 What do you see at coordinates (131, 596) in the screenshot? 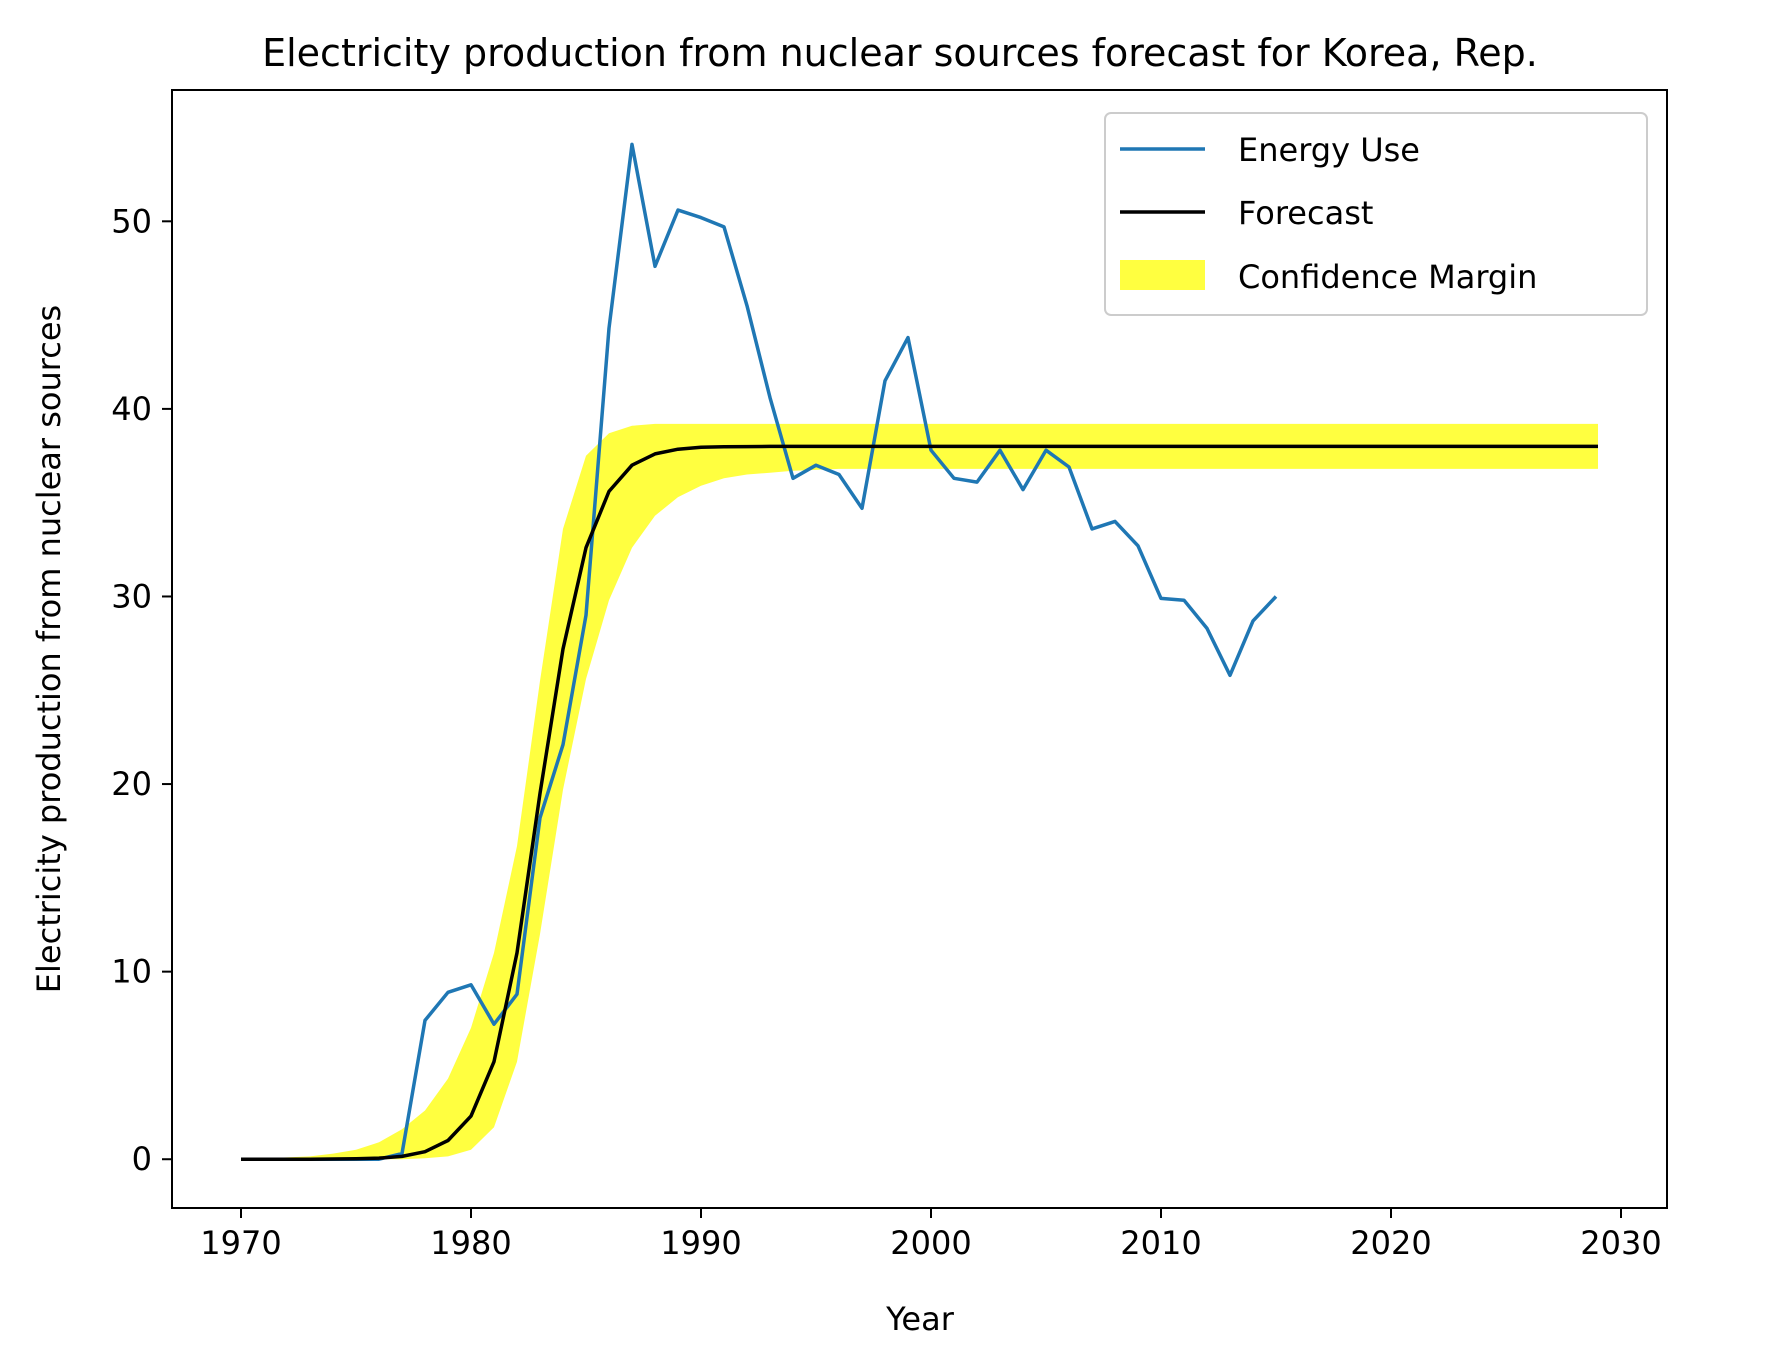
I see `y-tick-label: 30` at bounding box center [131, 596].